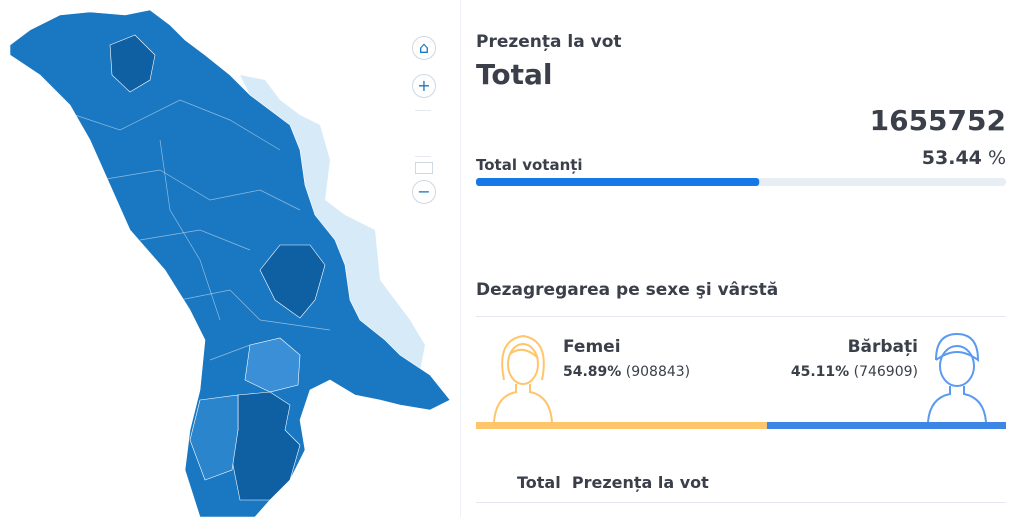 Image resolution: width=1024 pixels, height=517 pixels. Describe the element at coordinates (424, 168) in the screenshot. I see `zoom-slider` at that location.